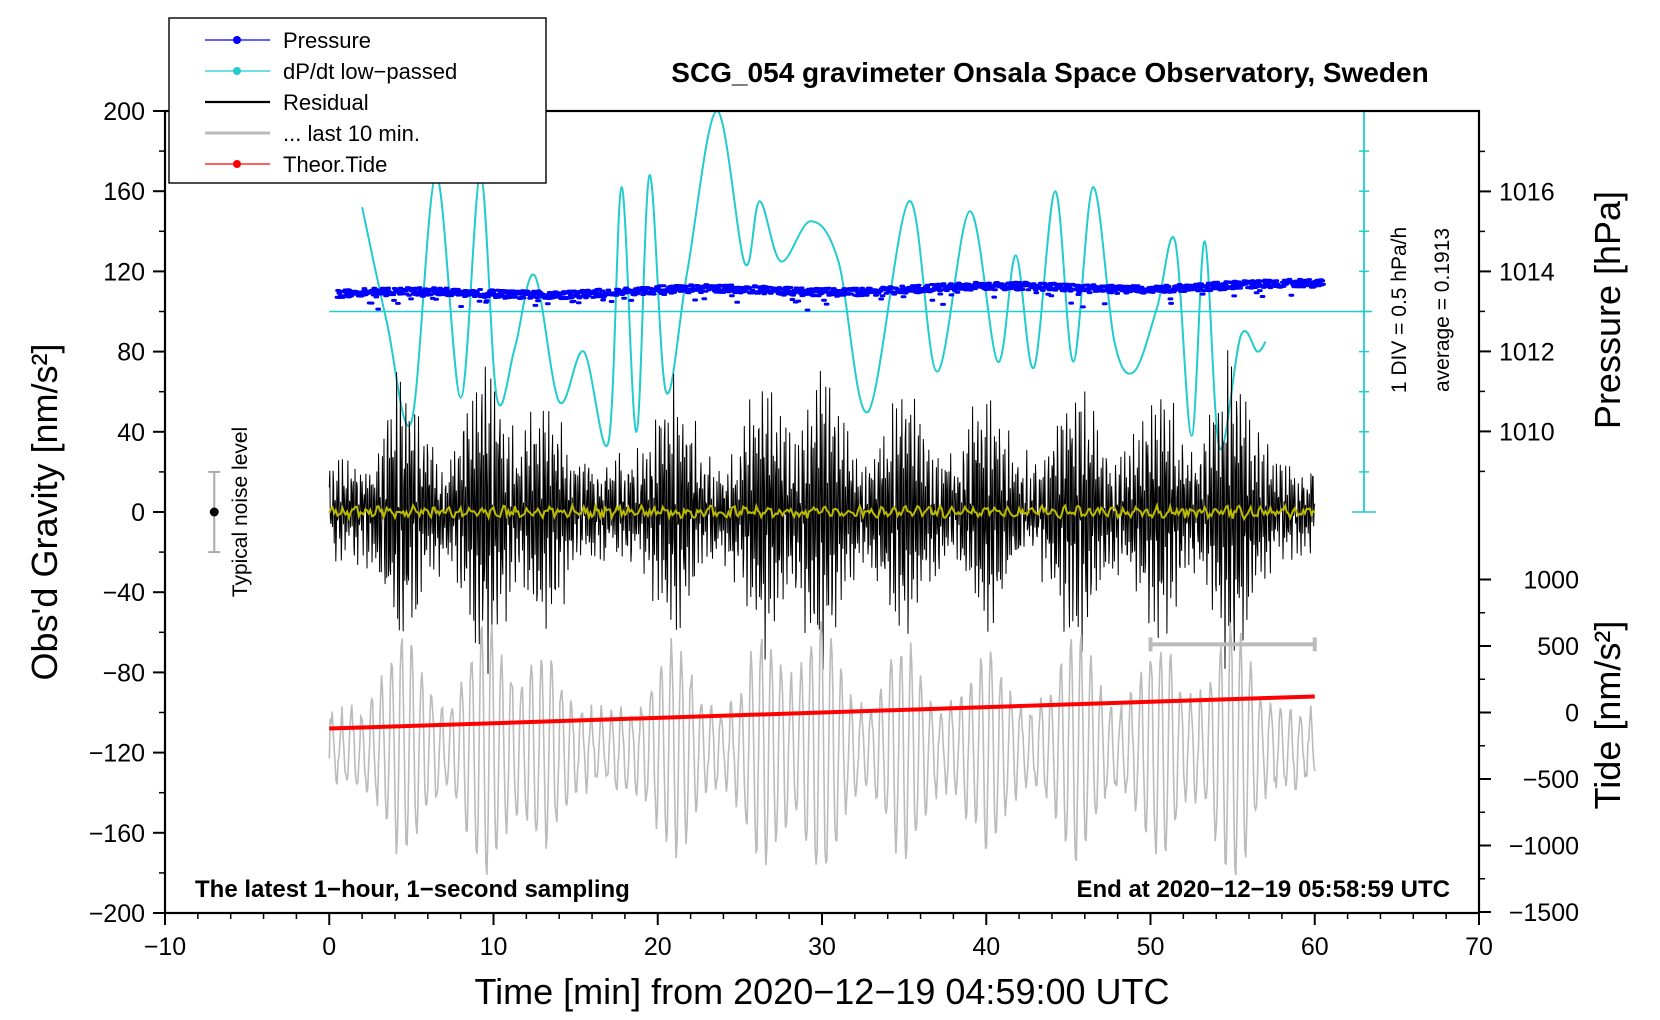 The width and height of the screenshot is (1660, 1020). I want to click on x-tick-label: 40, so click(986, 947).